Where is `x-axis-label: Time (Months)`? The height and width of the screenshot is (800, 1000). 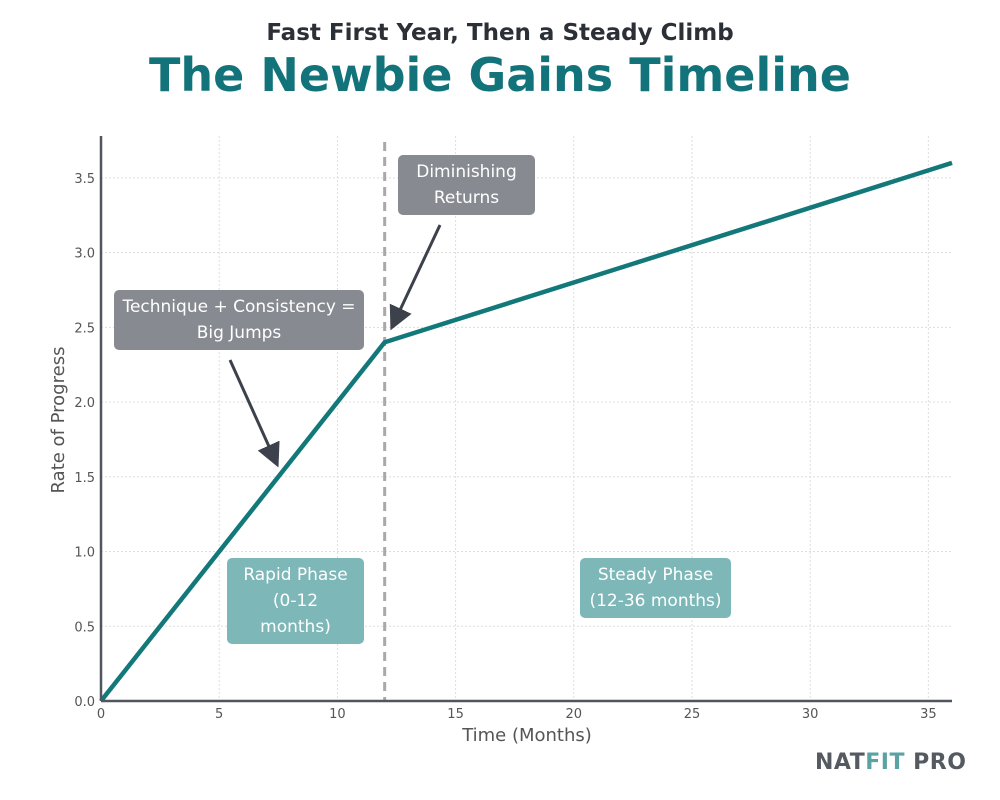 x-axis-label: Time (Months) is located at coordinates (526, 735).